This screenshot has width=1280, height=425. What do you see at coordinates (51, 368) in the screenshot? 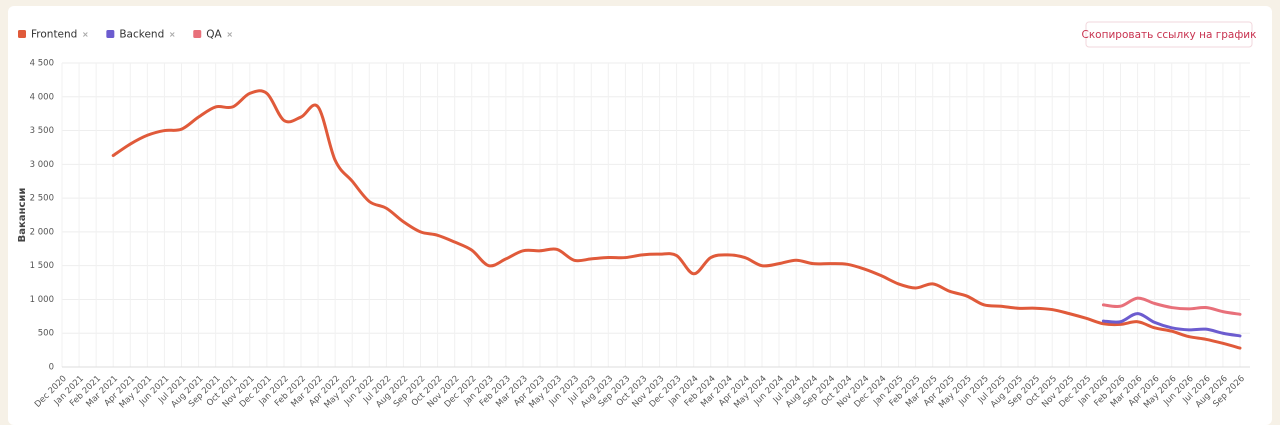
I see `y-tick-label: 0` at bounding box center [51, 368].